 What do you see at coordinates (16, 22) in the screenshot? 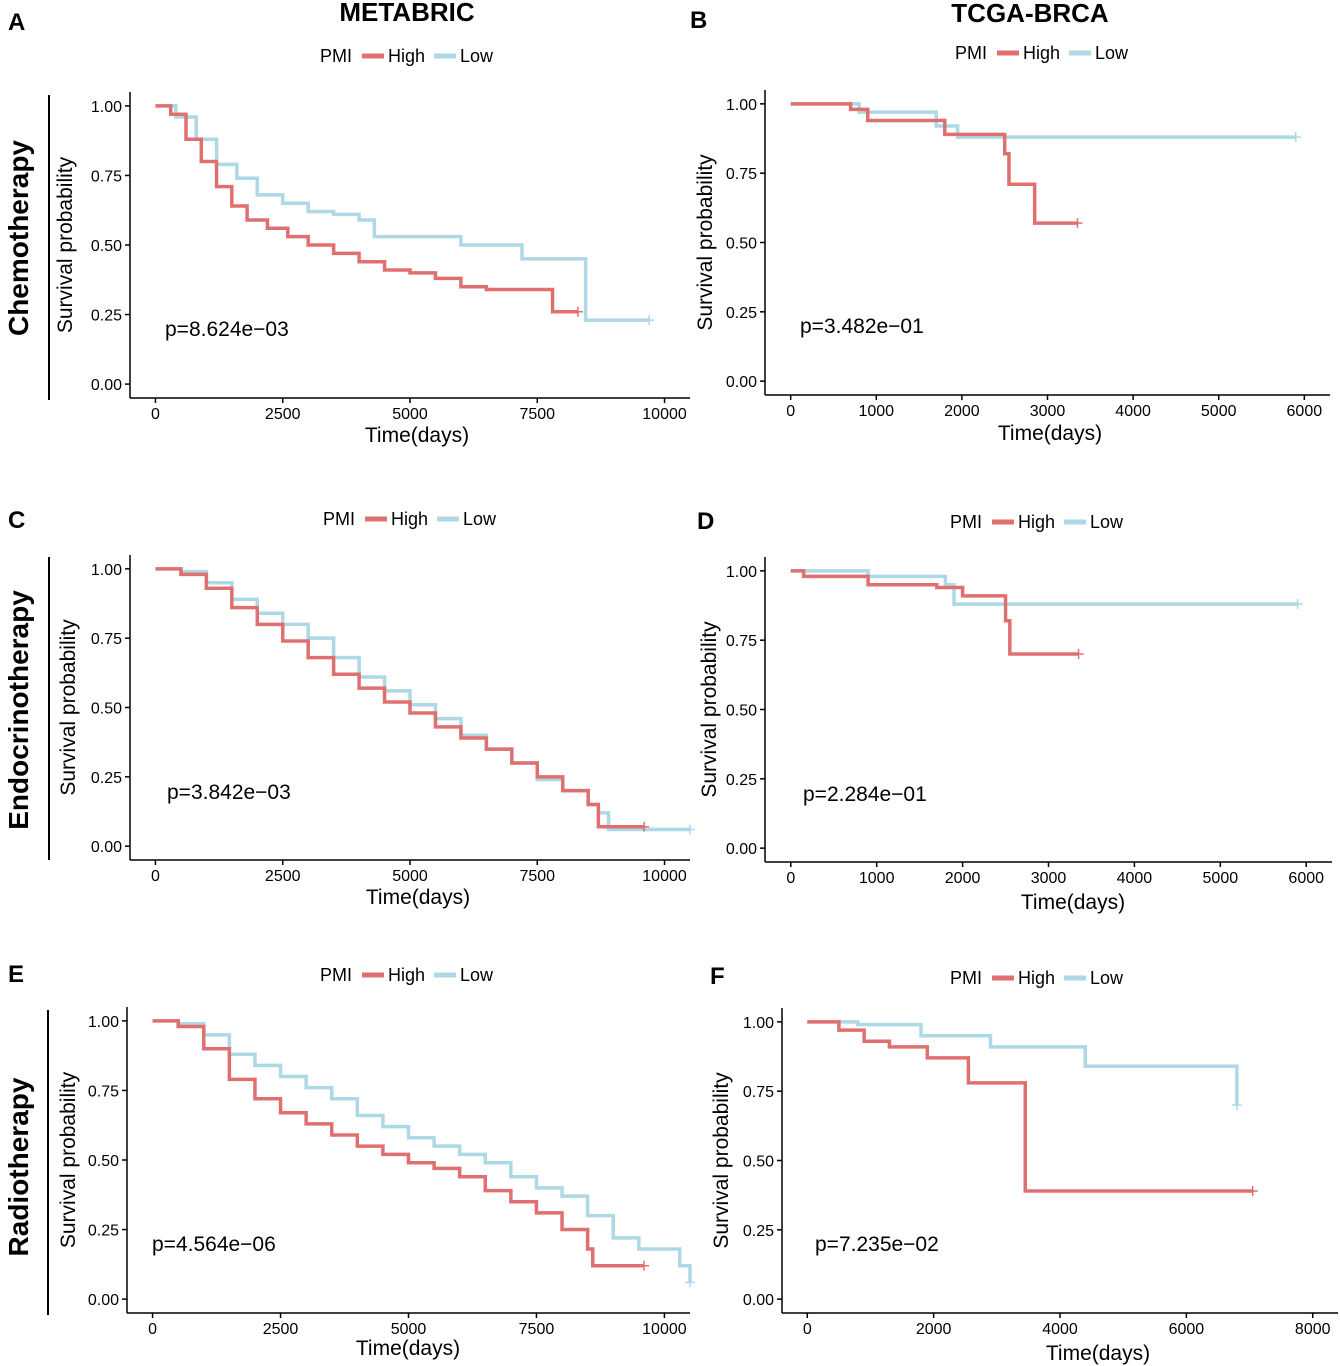
I see `panel-label: A` at bounding box center [16, 22].